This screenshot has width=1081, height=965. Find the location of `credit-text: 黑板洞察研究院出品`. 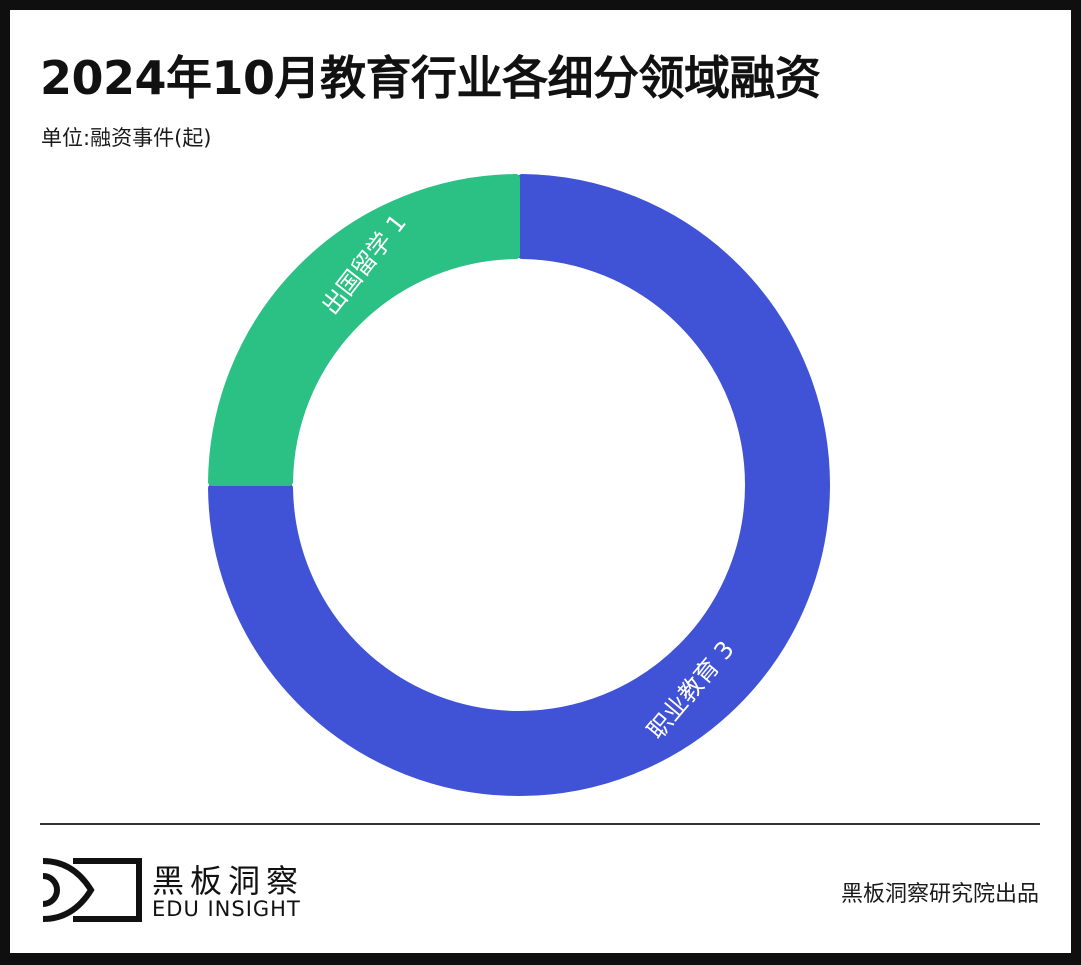

credit-text: 黑板洞察研究院出品 is located at coordinates (939, 894).